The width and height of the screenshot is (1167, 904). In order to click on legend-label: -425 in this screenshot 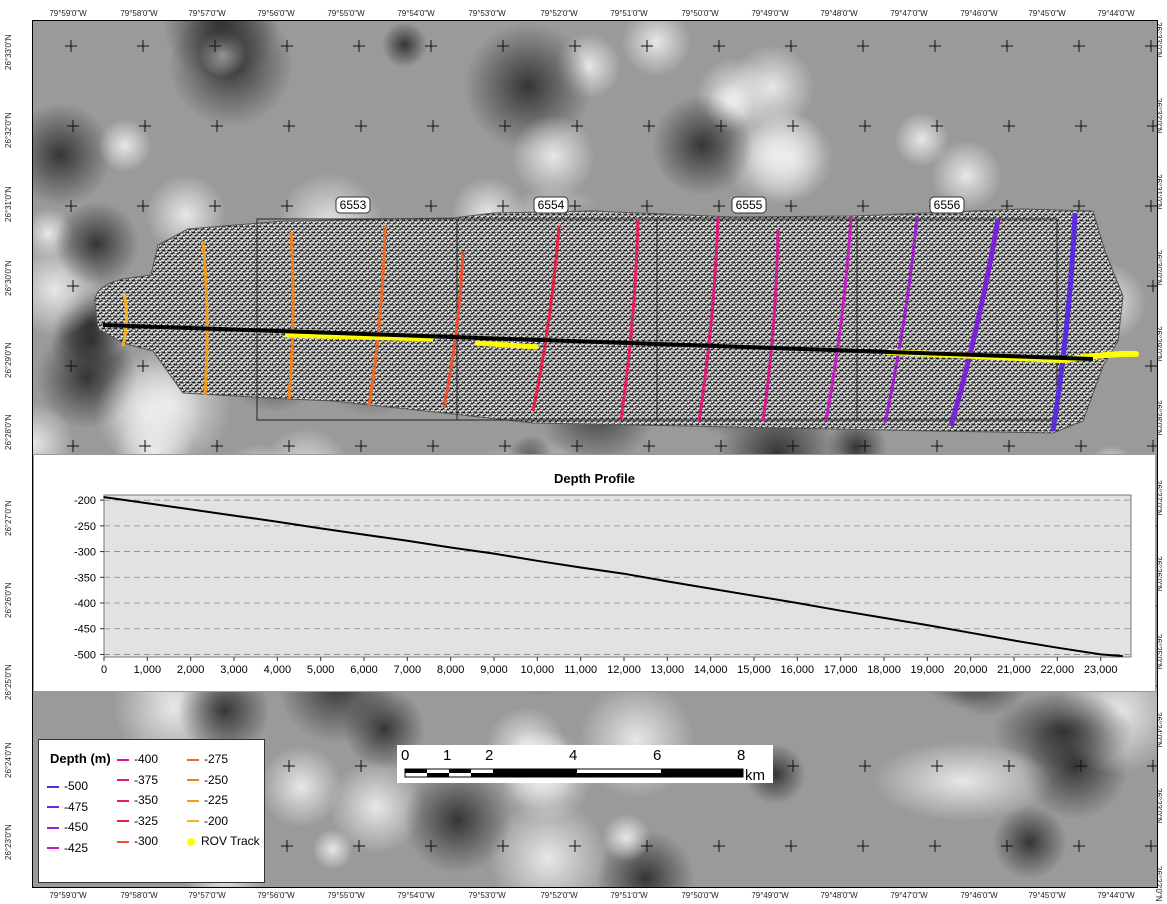, I will do `click(76, 847)`.